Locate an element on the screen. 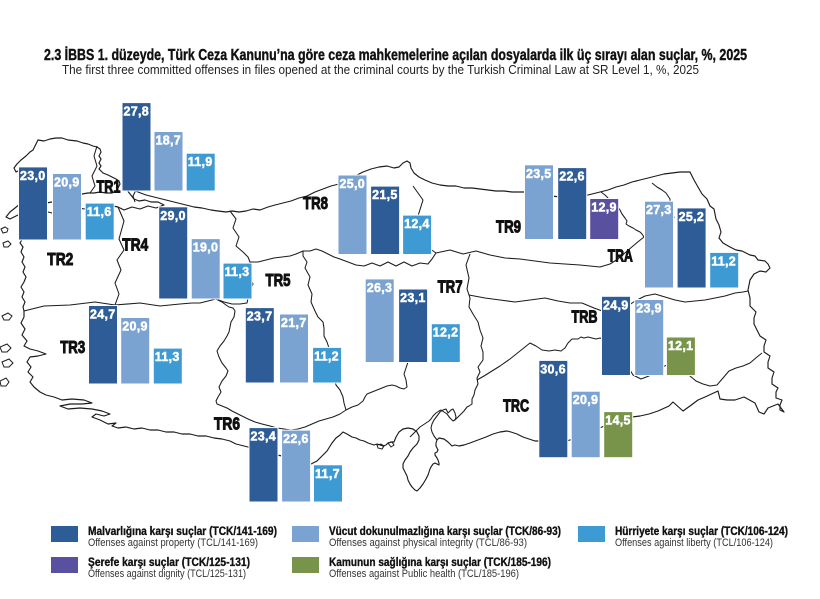  svg-text: TRC is located at coordinates (516, 406).